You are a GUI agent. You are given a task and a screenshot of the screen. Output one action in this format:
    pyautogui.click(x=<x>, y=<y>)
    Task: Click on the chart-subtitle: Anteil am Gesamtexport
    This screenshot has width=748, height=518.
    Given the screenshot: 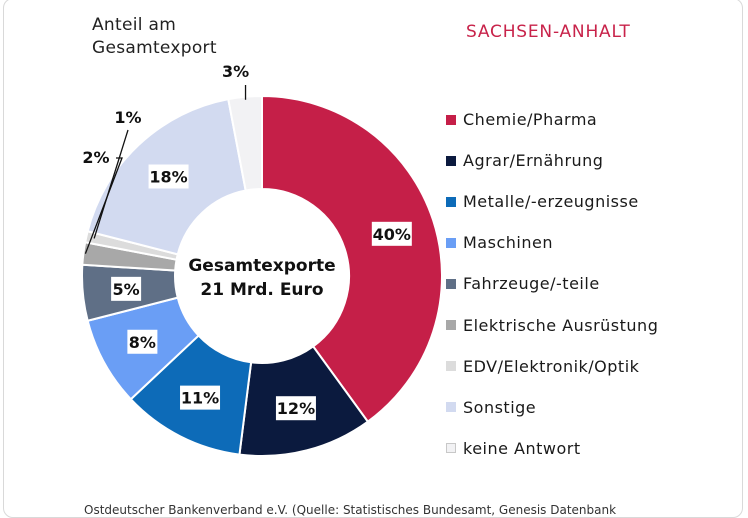 What is the action you would take?
    pyautogui.click(x=154, y=37)
    